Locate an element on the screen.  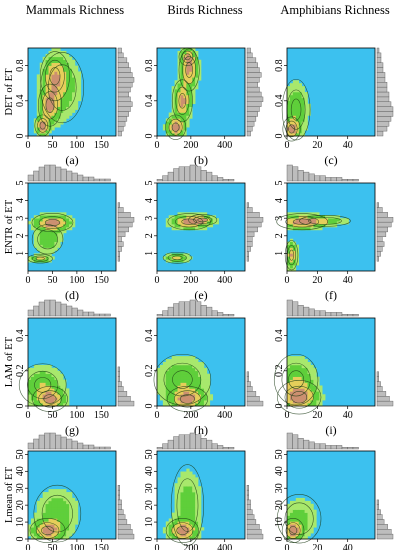
plot-frame is located at coordinates (331, 362).